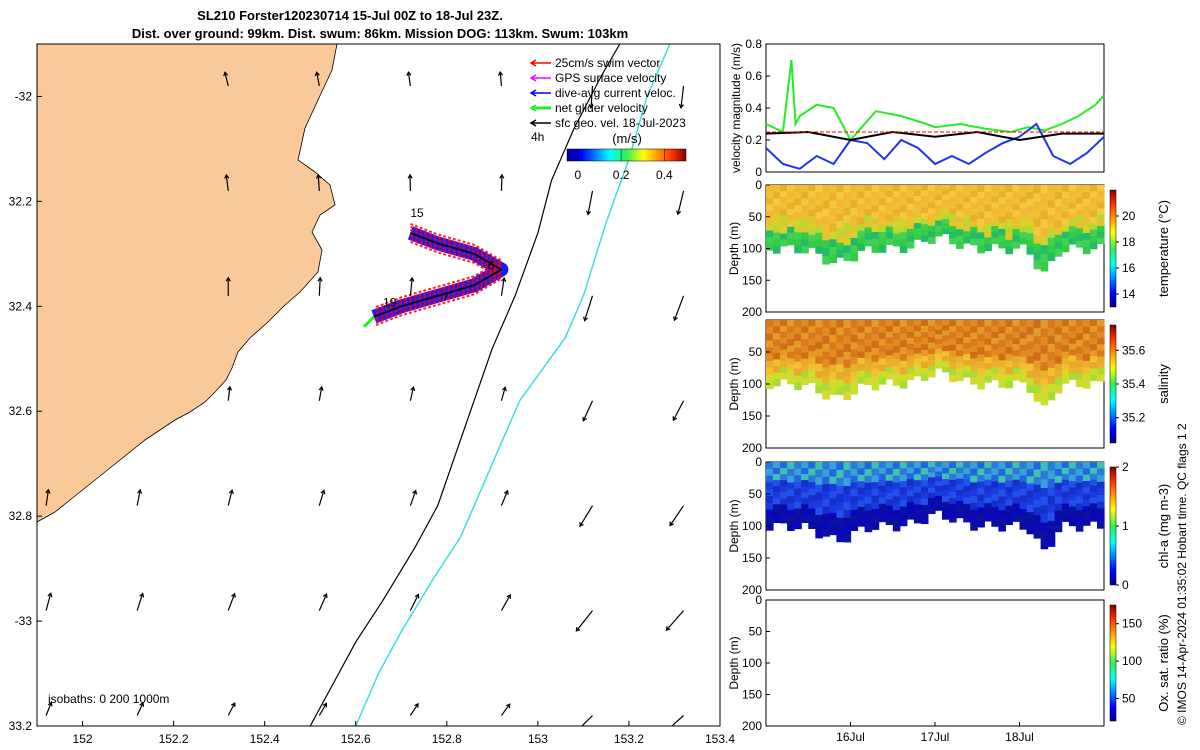  What do you see at coordinates (607, 63) in the screenshot?
I see `legend-entry: 25cm/s swim vector` at bounding box center [607, 63].